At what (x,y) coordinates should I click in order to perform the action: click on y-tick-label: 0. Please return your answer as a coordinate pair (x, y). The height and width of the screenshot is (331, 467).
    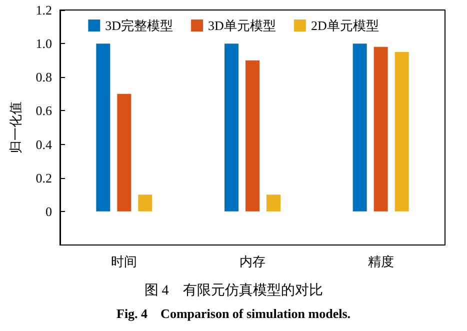
    Looking at the image, I should click on (49, 211).